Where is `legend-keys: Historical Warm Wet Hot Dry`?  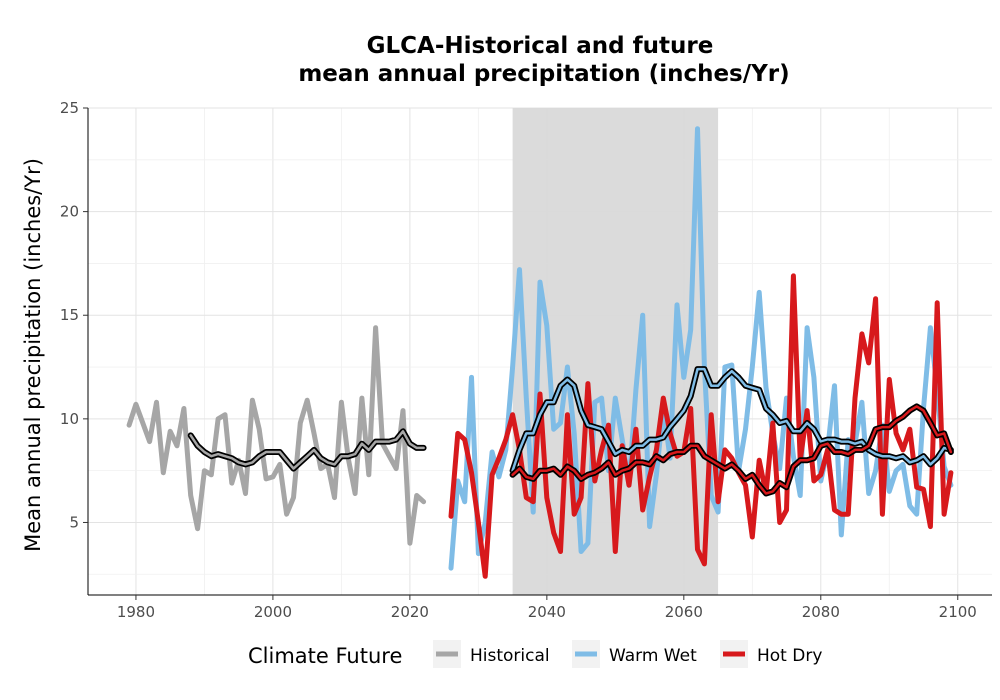
legend-keys: Historical Warm Wet Hot Dry is located at coordinates (627, 654).